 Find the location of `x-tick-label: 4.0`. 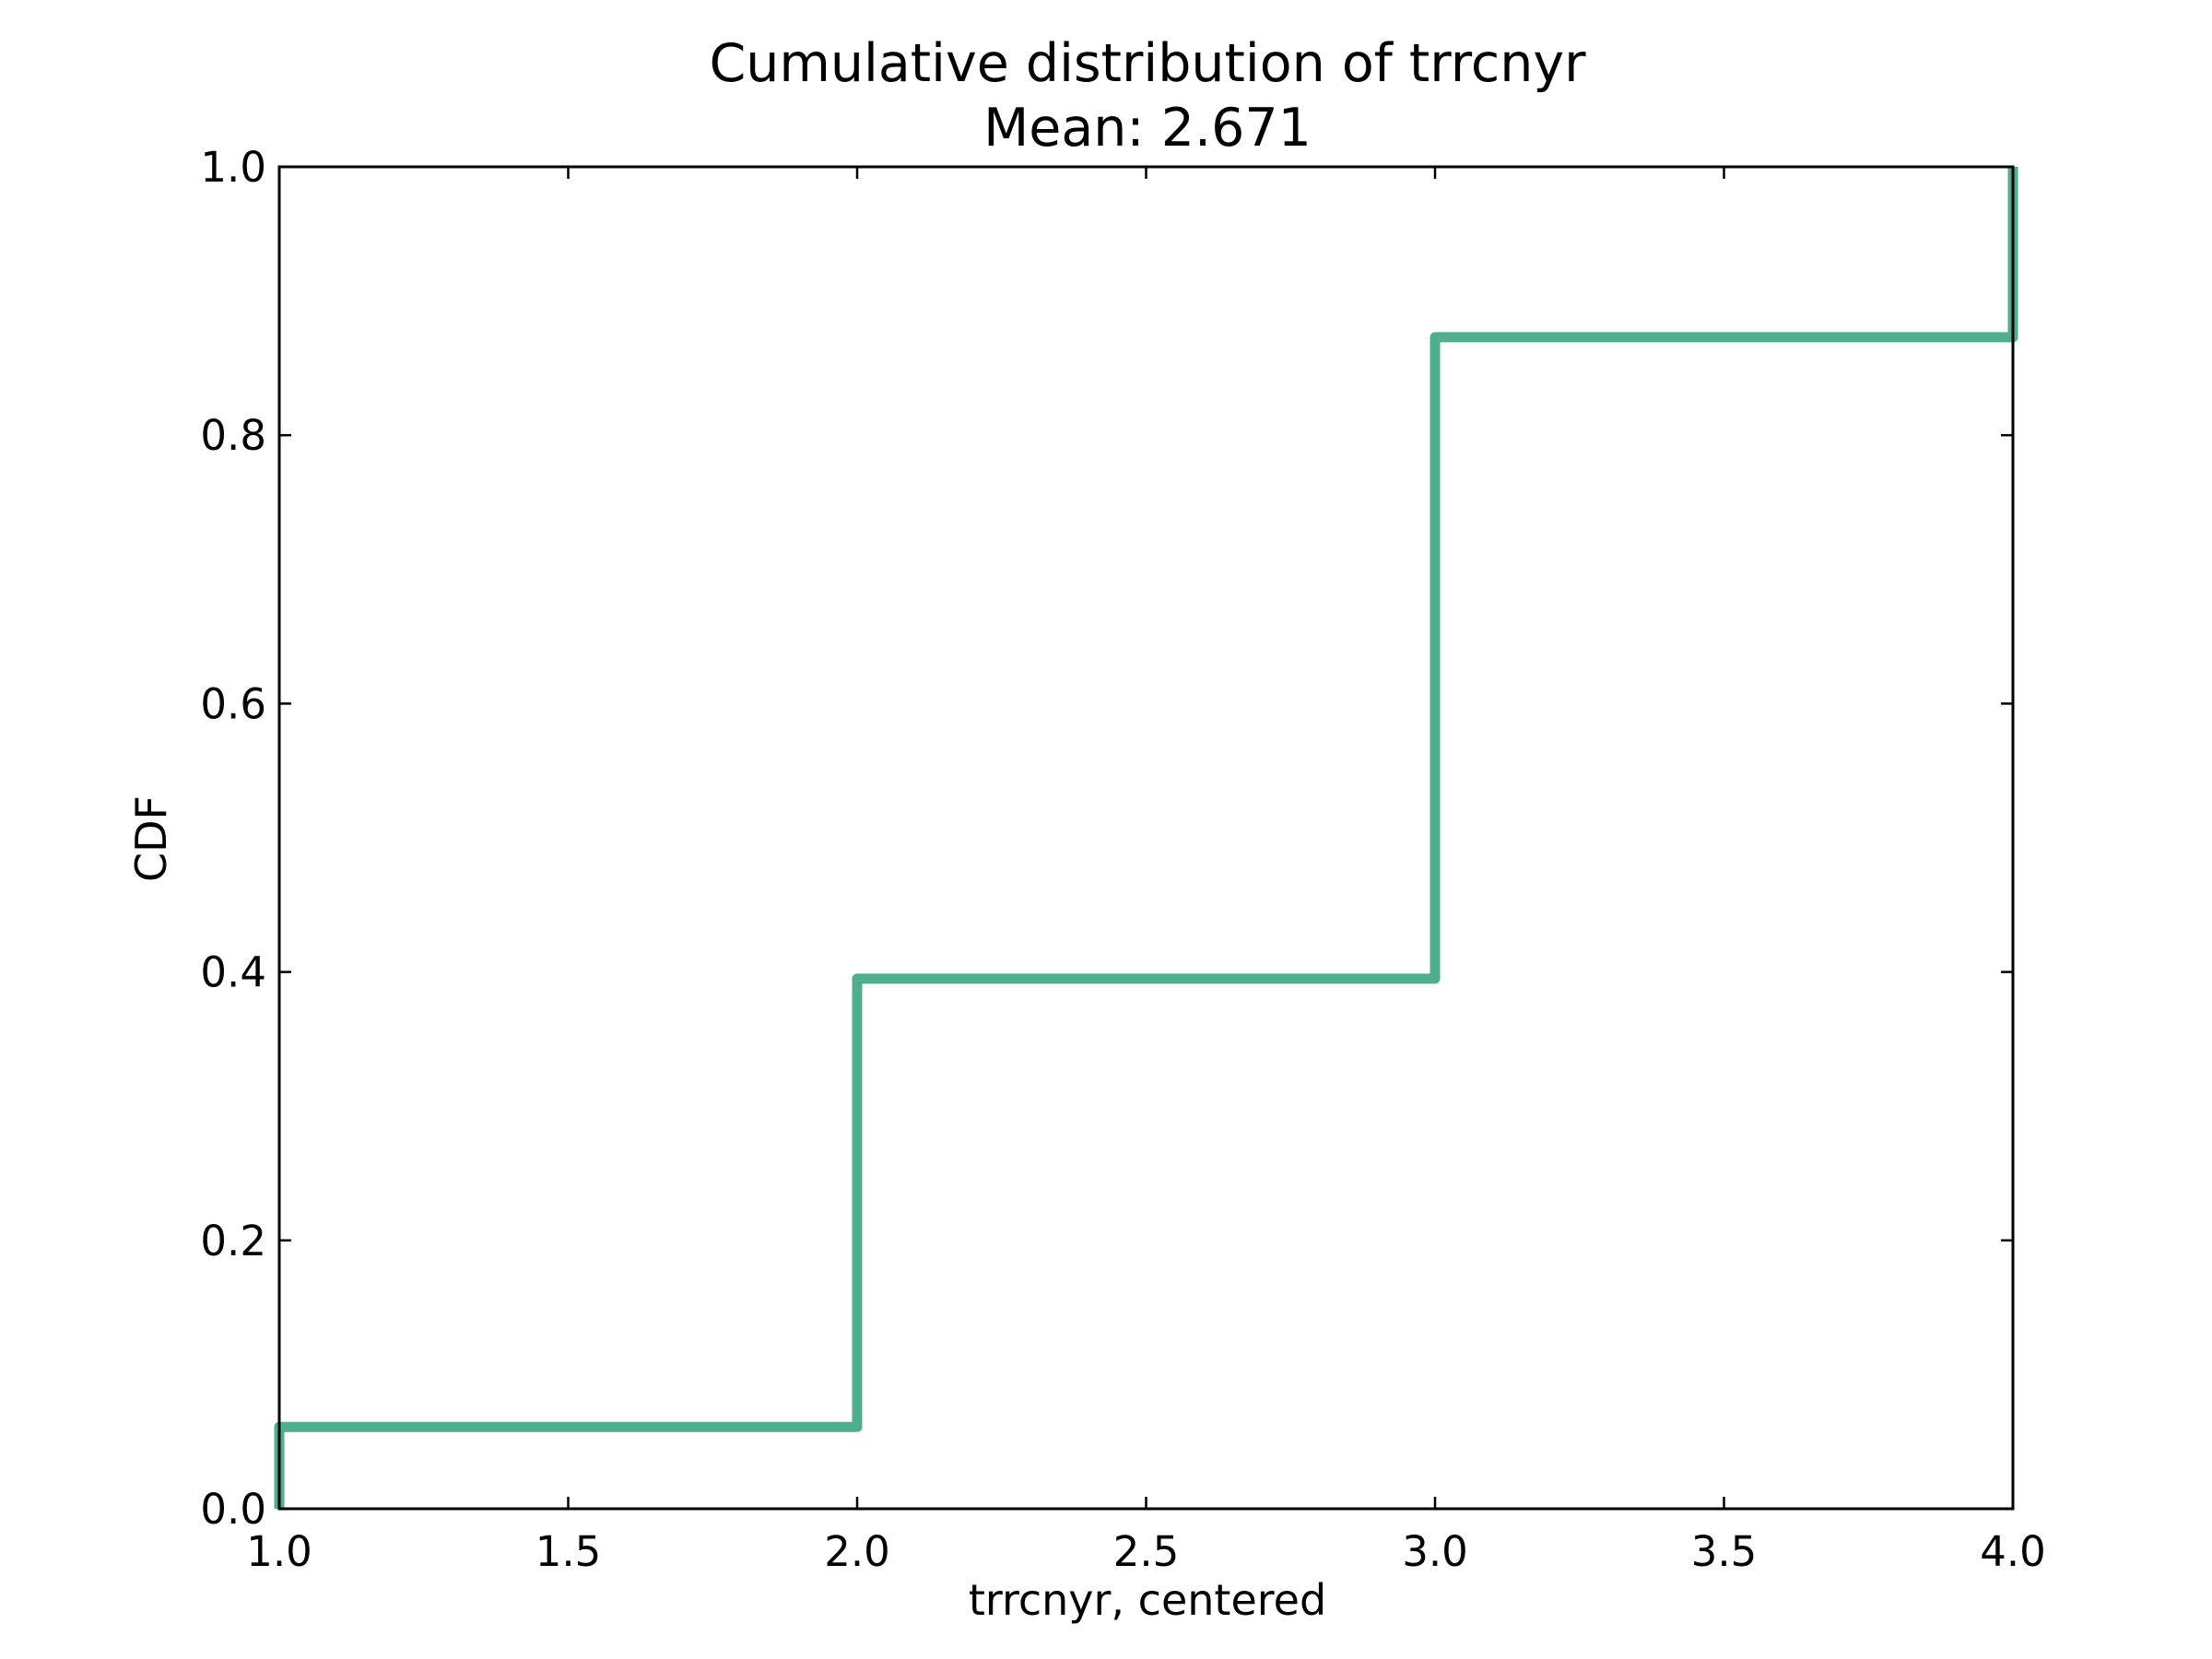

x-tick-label: 4.0 is located at coordinates (2013, 1551).